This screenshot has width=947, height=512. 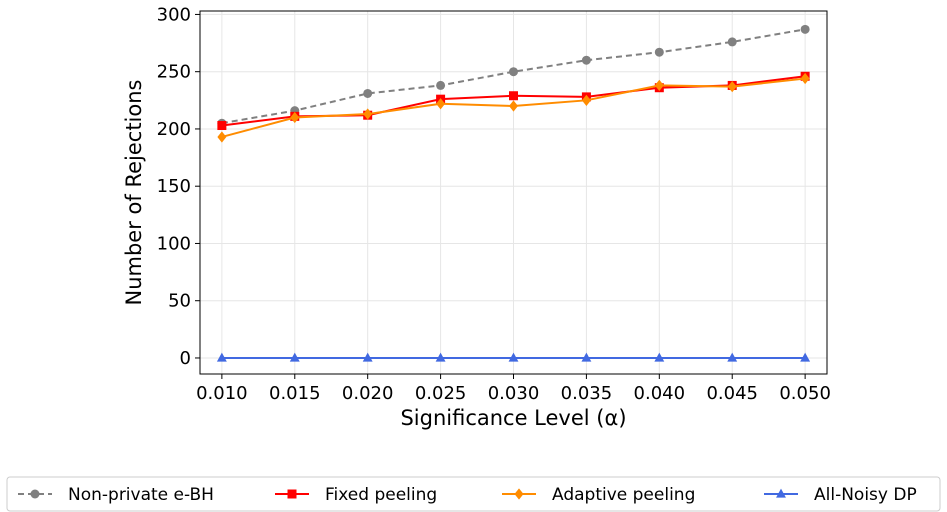 I want to click on x-tick-label: 0.020, so click(x=368, y=393).